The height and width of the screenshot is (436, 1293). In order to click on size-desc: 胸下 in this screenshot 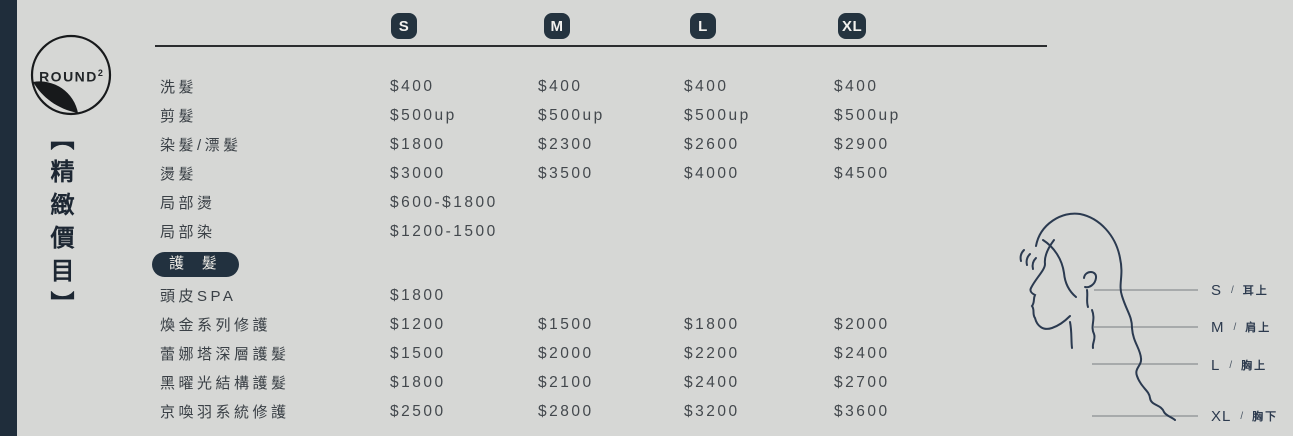, I will do `click(1265, 417)`.